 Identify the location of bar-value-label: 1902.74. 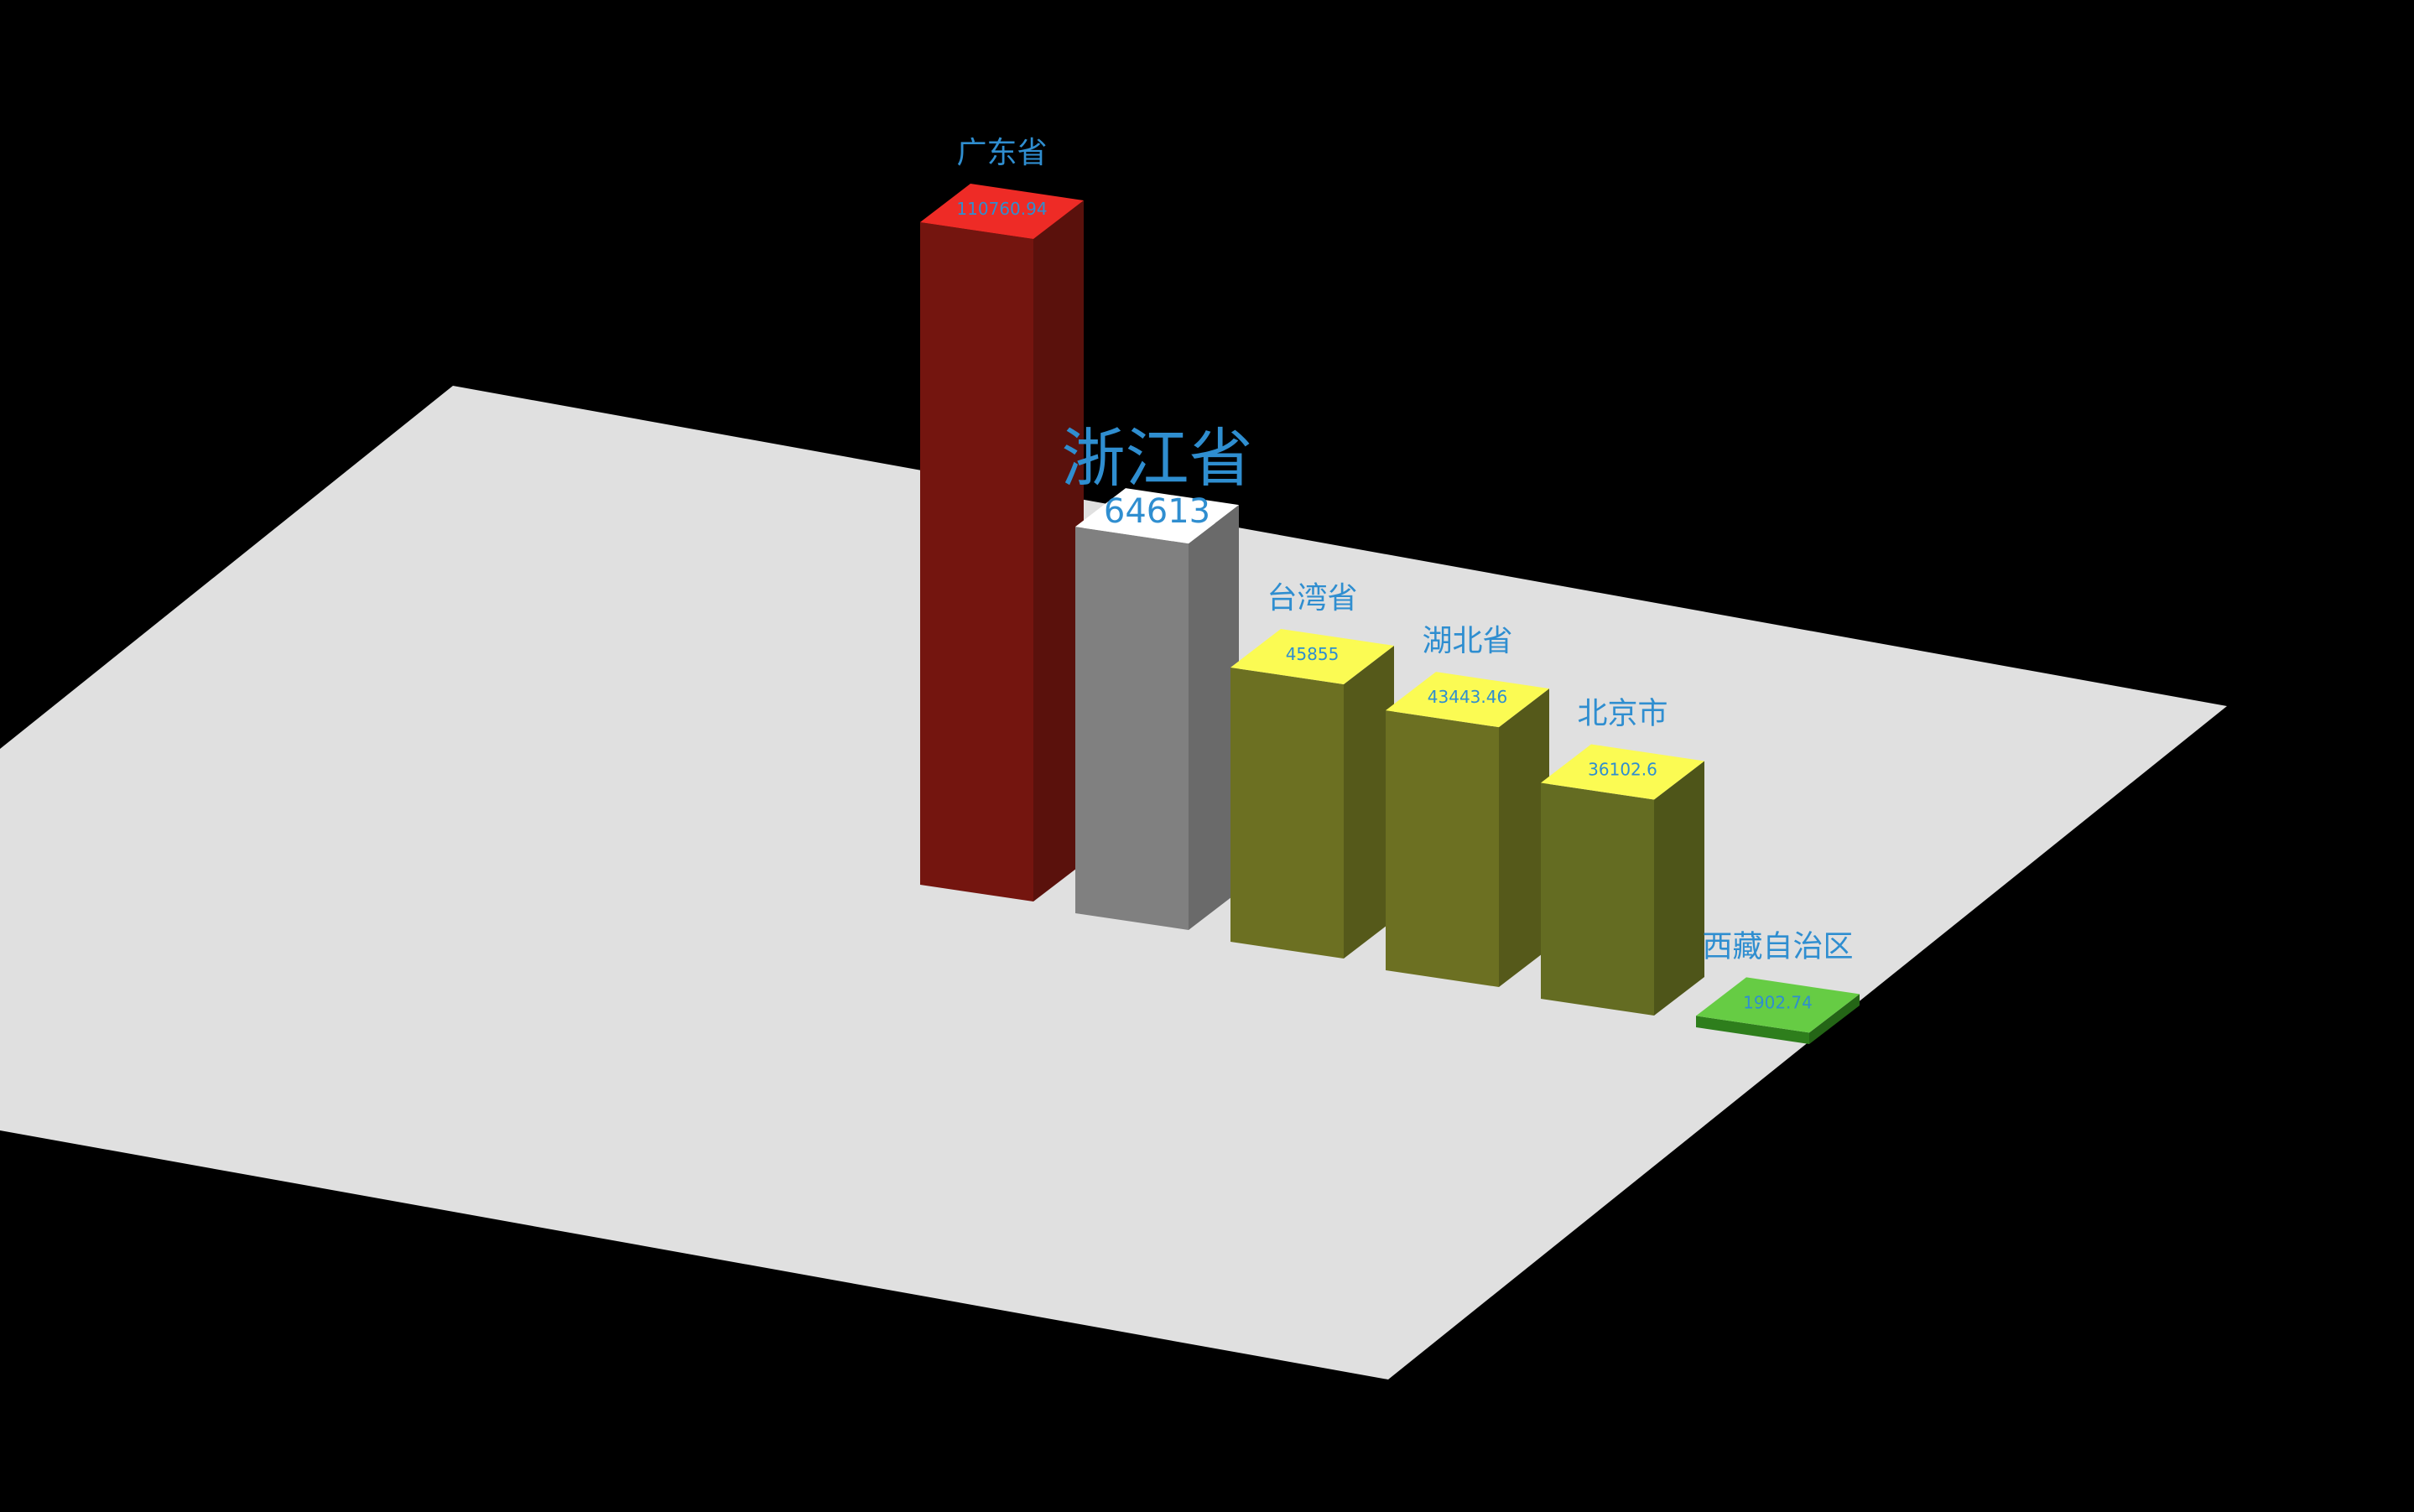
(1778, 1002).